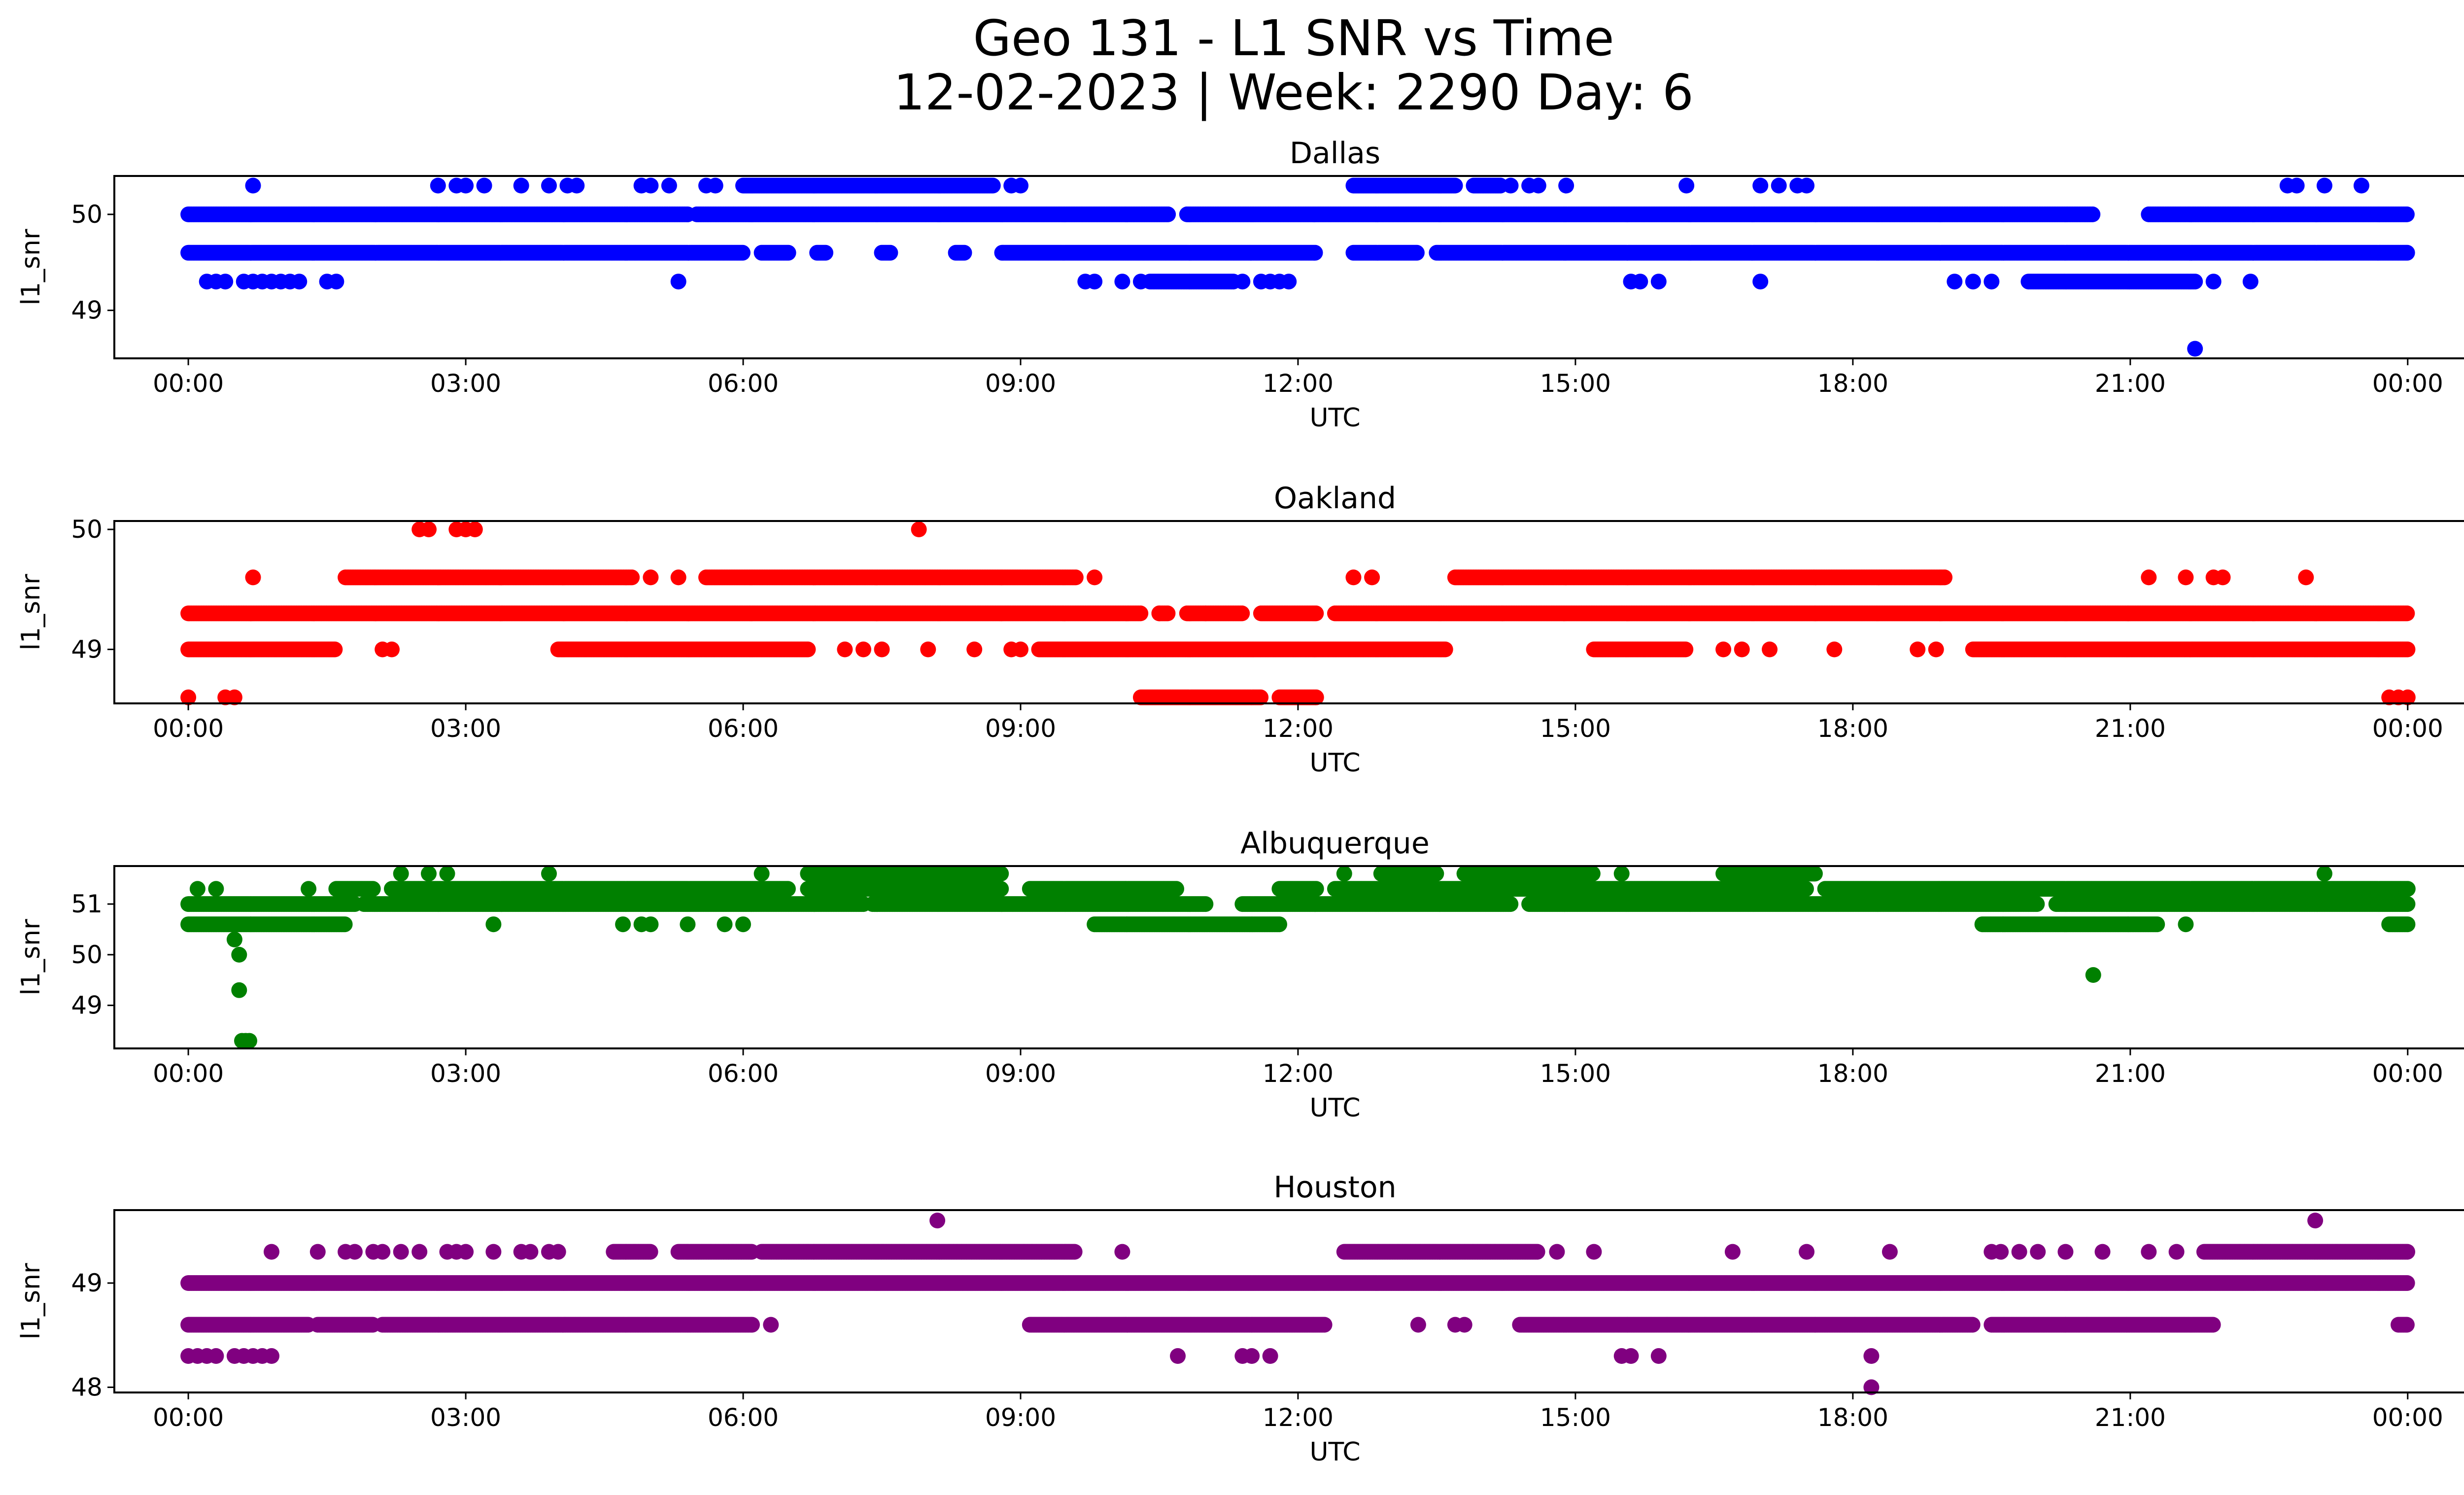 This screenshot has width=2464, height=1495. Describe the element at coordinates (1575, 383) in the screenshot. I see `x-tick-label: 15:00` at that location.